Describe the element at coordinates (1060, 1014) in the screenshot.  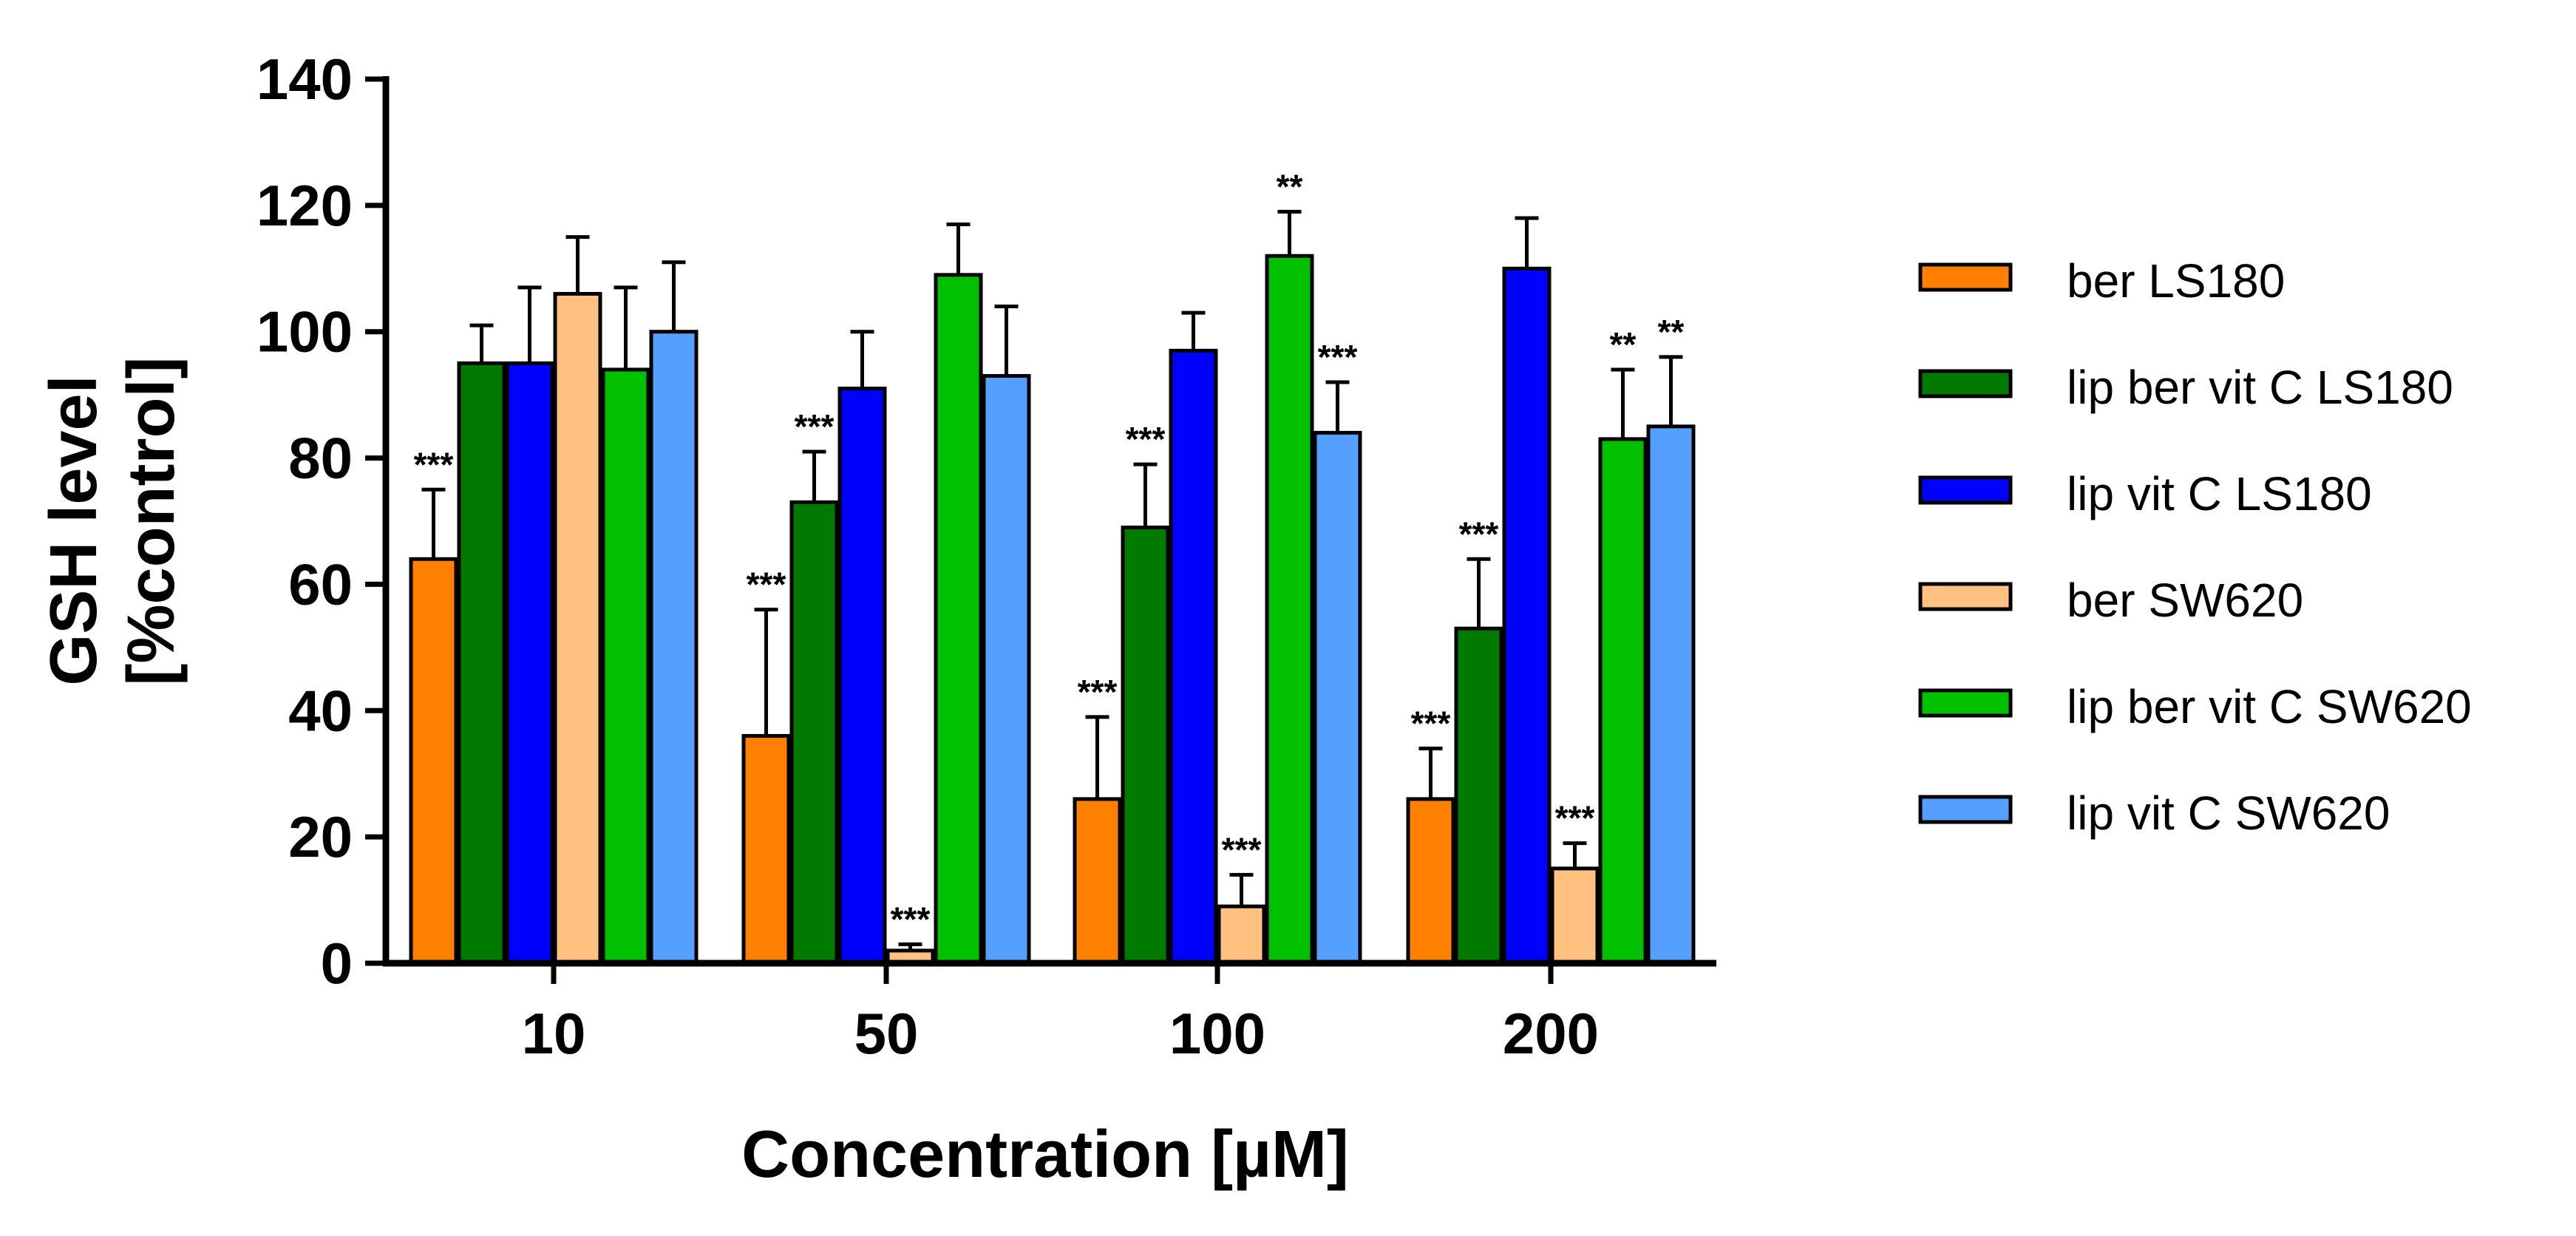
I see `x-axis-ticks: 10 50 100 200` at that location.